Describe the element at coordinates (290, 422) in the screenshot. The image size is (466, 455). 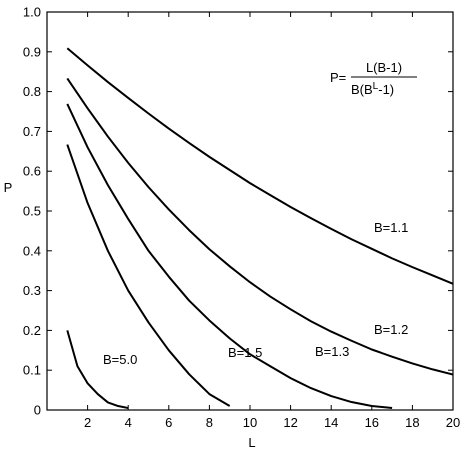
I see `x-tick-label: 12` at that location.